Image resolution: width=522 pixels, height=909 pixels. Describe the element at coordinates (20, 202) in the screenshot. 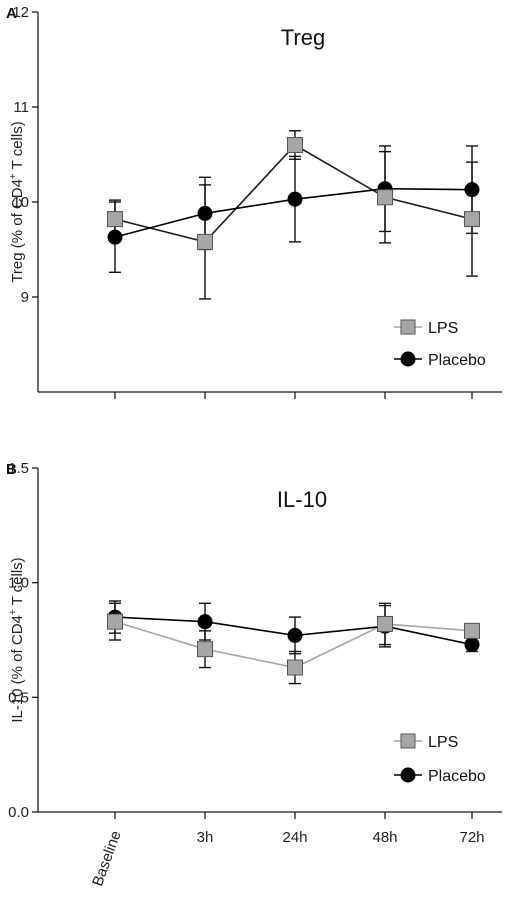

I see `y-tick-label: 10` at that location.